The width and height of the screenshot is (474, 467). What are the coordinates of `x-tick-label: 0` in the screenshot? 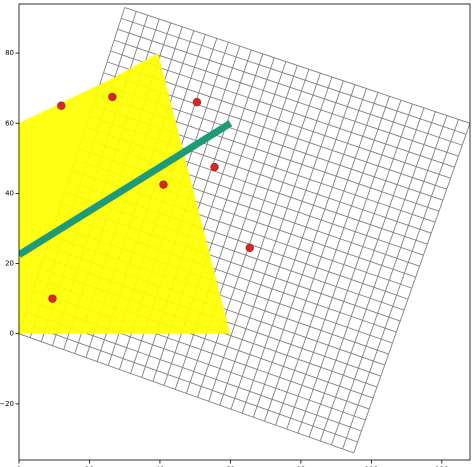 It's located at (19, 466).